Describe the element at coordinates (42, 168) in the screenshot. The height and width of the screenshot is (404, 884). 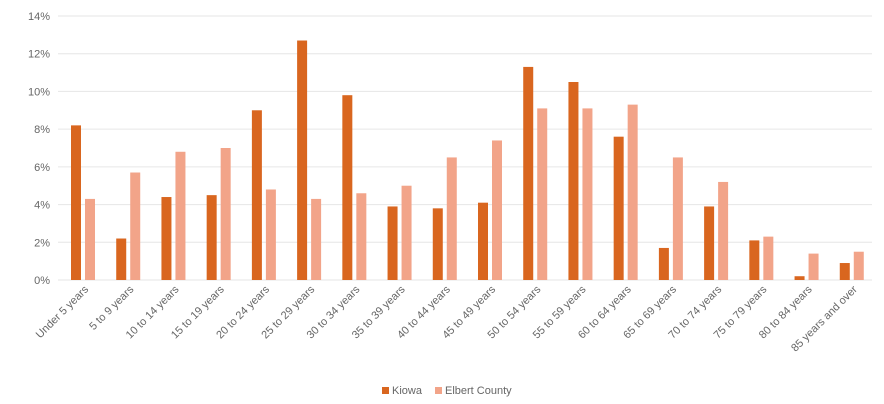
I see `y-tick-label: 6%` at that location.